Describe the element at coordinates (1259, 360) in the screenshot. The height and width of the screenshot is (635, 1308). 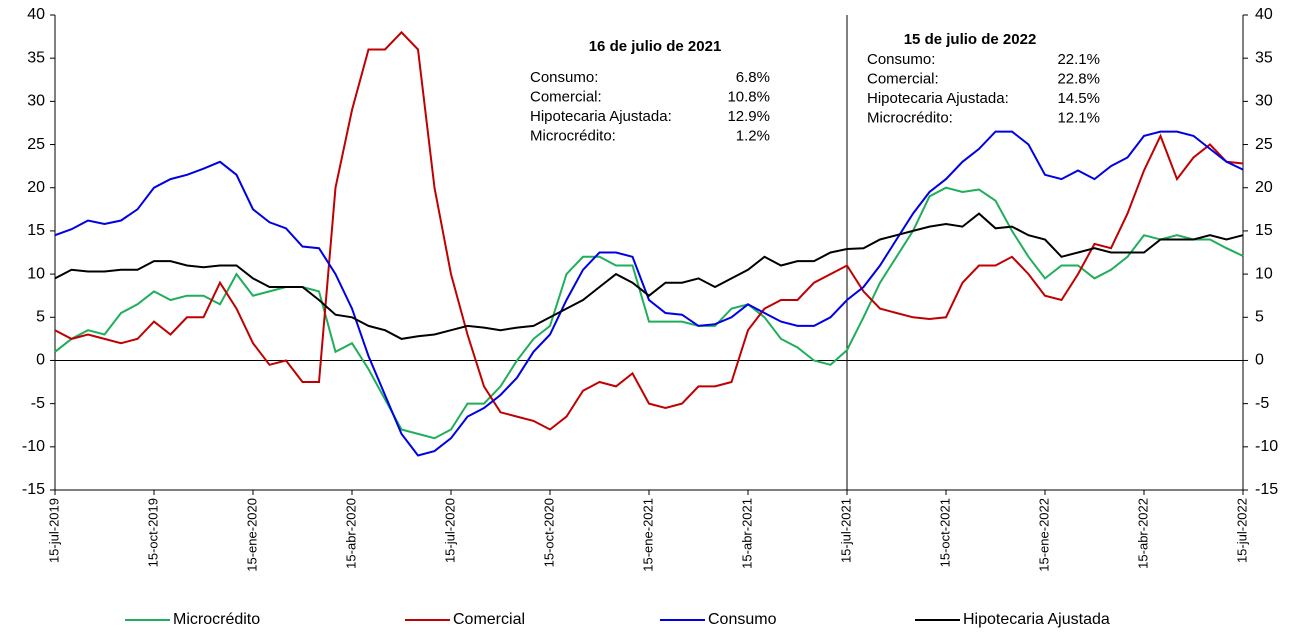
I see `y2-tick-label: 0` at that location.